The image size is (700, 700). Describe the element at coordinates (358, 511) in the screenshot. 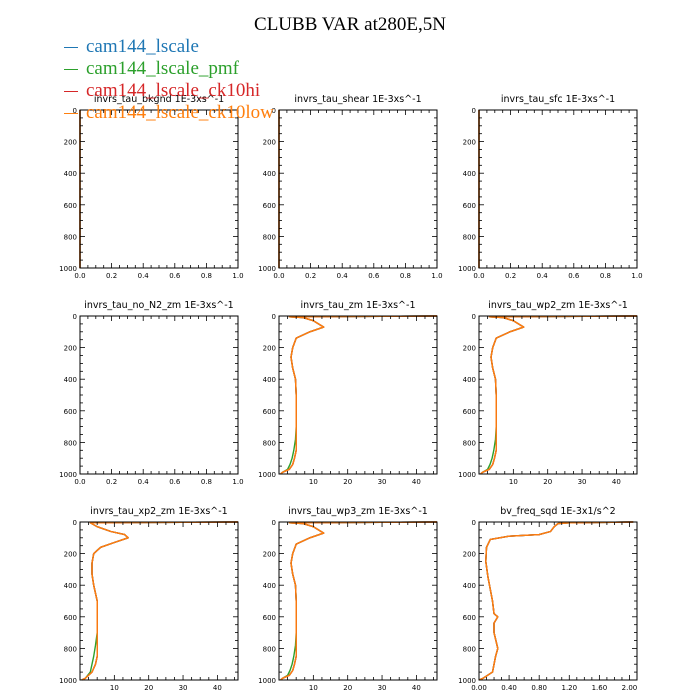

I see `panel-title: invrs_tau_wp3_zm 1E-3xs^-1` at that location.